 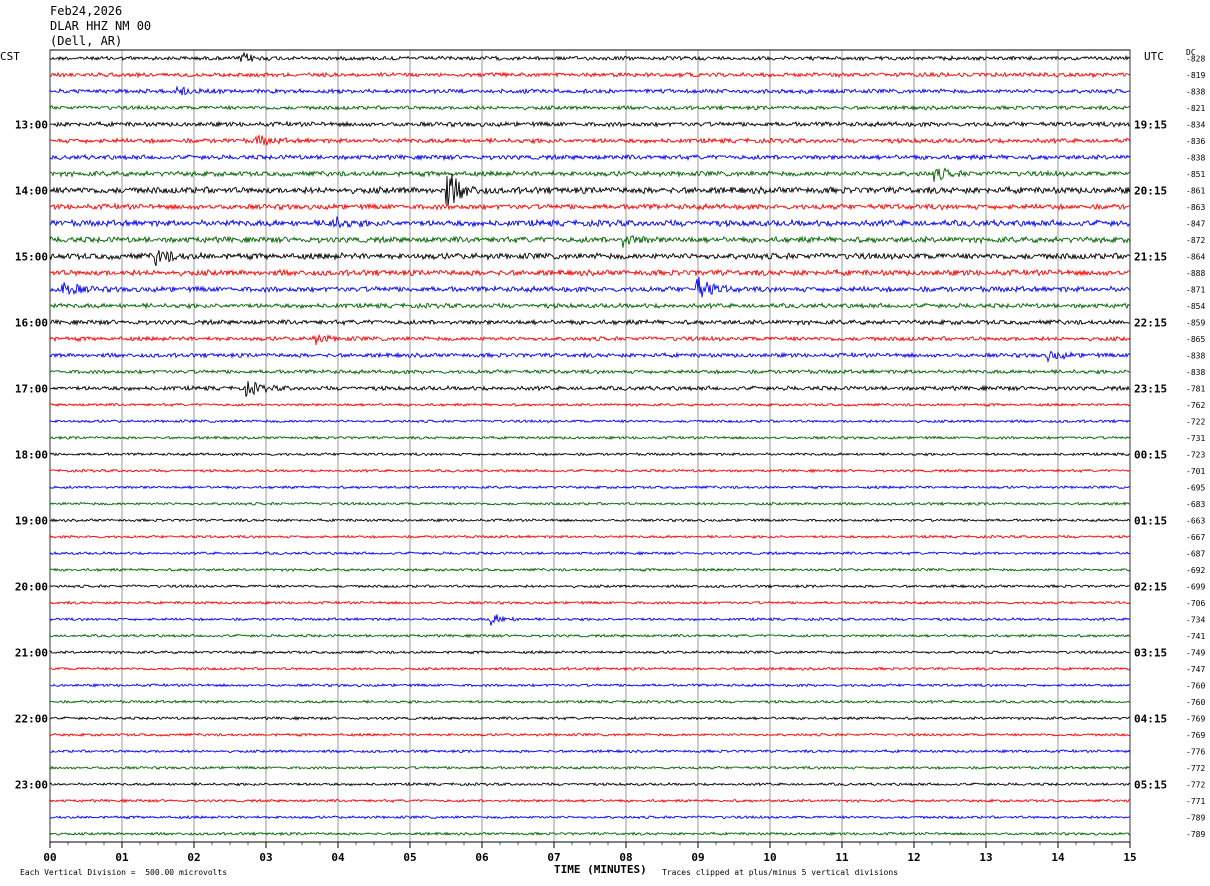 What do you see at coordinates (1150, 322) in the screenshot?
I see `right-hour-label: 22:15` at bounding box center [1150, 322].